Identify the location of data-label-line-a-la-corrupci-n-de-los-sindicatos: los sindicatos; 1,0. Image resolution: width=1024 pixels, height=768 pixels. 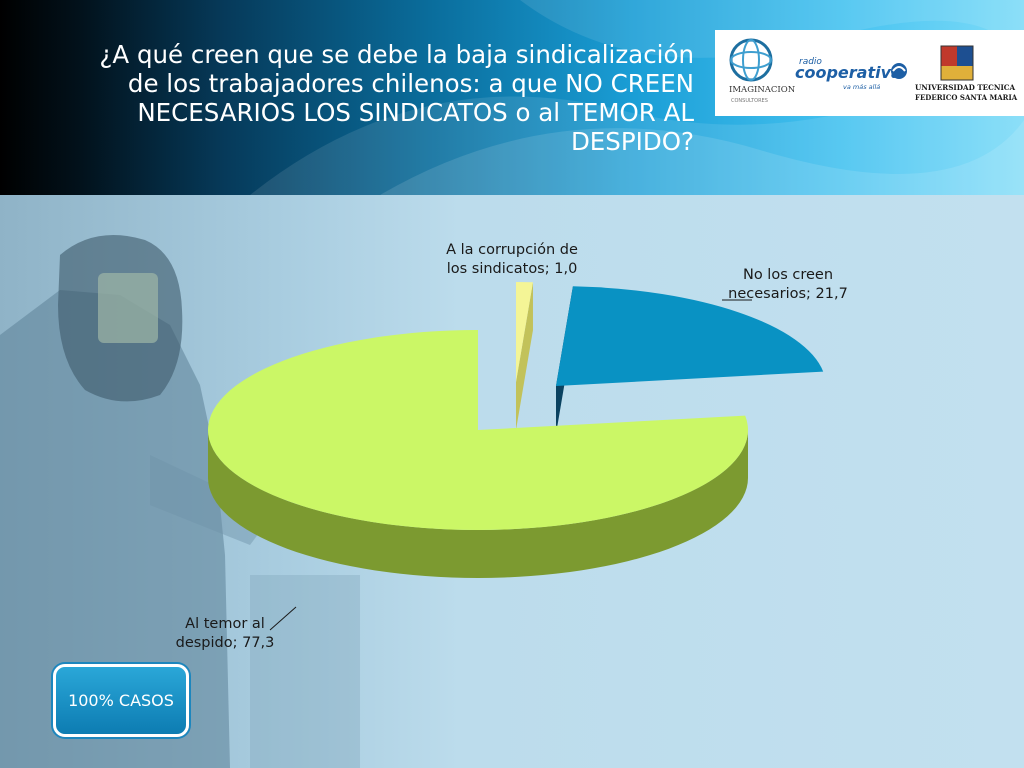
(512, 269).